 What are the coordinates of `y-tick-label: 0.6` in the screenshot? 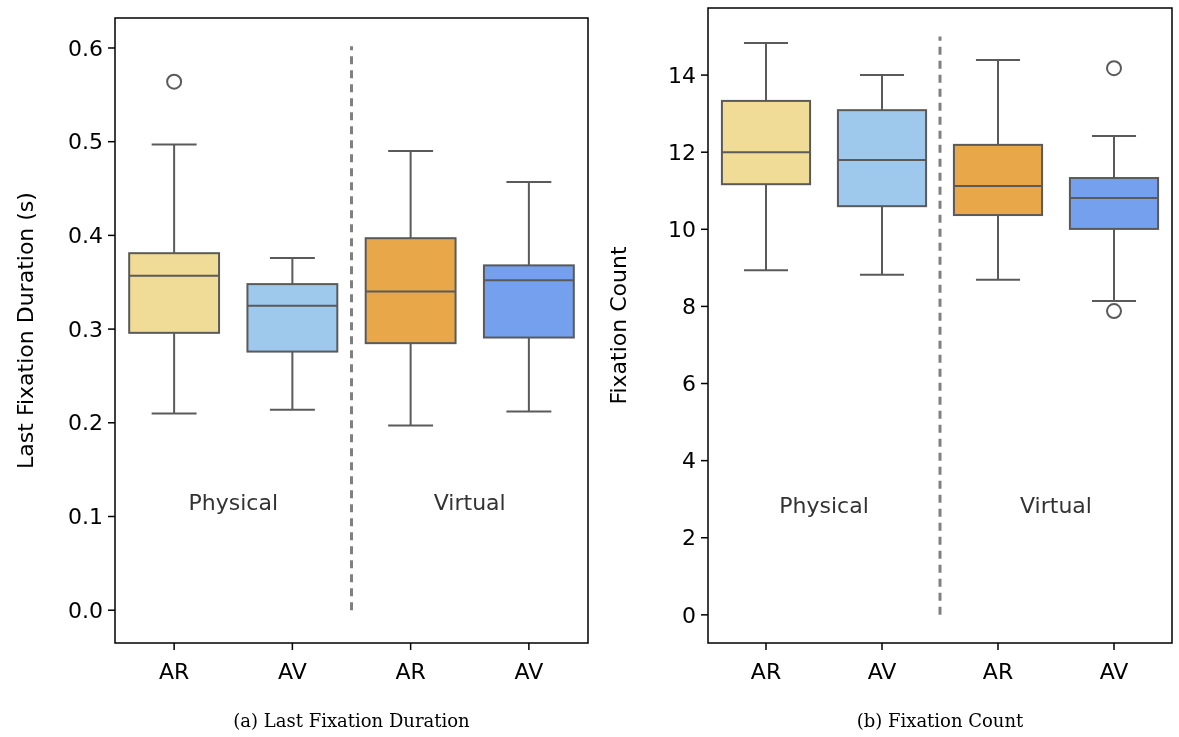 It's located at (85, 48).